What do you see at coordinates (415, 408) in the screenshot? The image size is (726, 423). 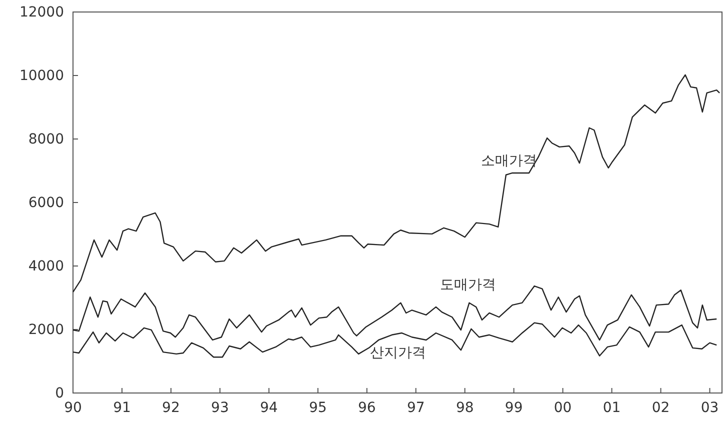 I see `x-tick-label: 97` at bounding box center [415, 408].